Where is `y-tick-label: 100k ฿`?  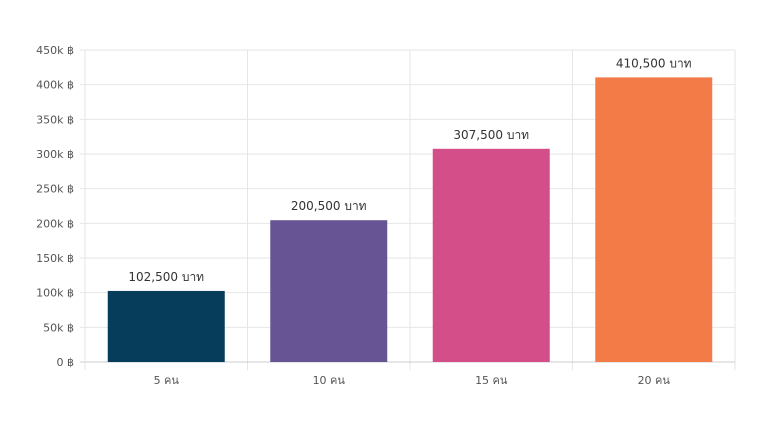
y-tick-label: 100k ฿ is located at coordinates (55, 293).